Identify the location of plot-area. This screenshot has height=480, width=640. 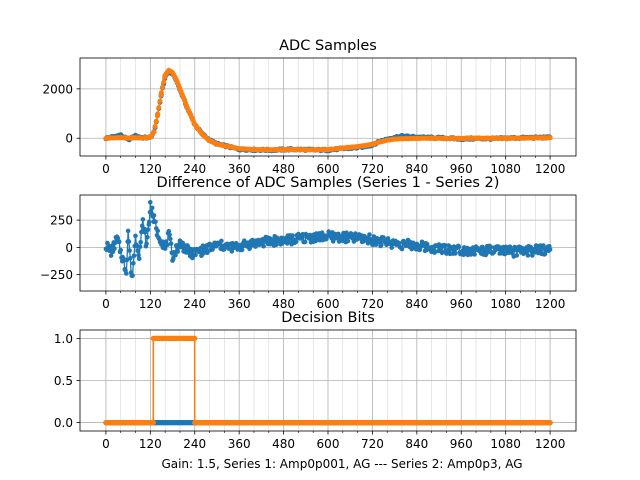
(328, 239).